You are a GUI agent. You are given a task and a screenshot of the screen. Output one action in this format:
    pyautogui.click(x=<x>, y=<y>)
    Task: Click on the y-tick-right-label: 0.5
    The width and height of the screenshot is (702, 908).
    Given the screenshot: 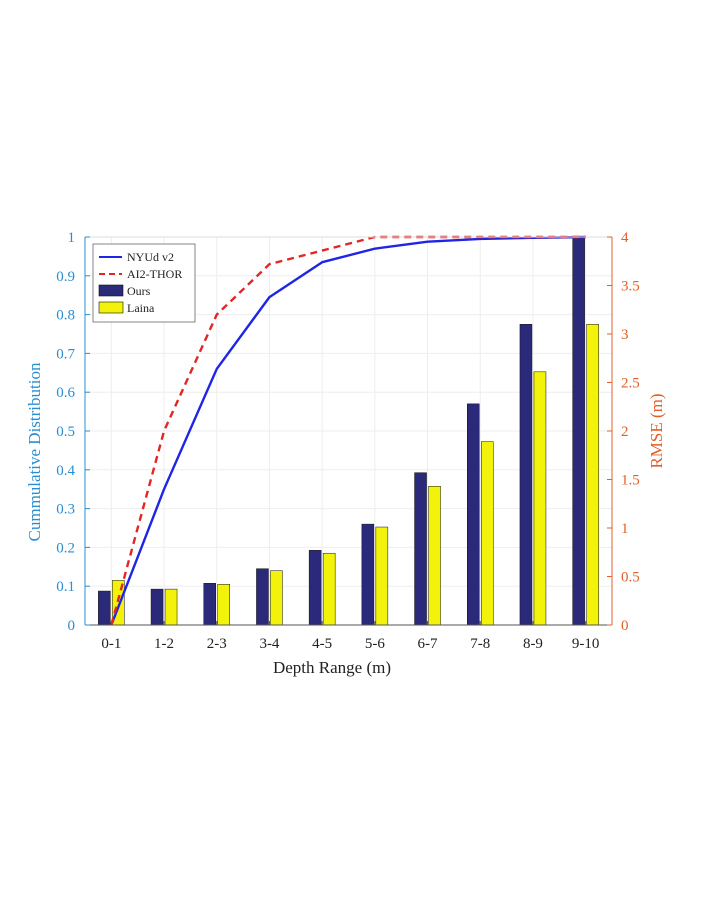 What is the action you would take?
    pyautogui.click(x=630, y=578)
    